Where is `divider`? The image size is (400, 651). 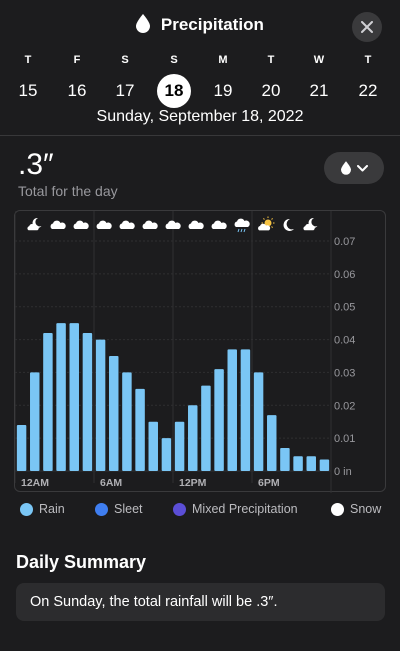
divider is located at coordinates (200, 135).